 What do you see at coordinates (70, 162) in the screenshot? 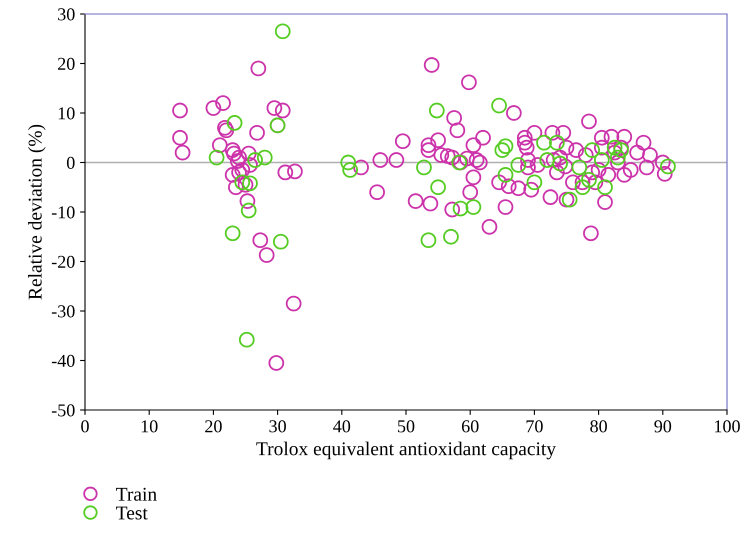
I see `y-tick-label: 0` at bounding box center [70, 162].